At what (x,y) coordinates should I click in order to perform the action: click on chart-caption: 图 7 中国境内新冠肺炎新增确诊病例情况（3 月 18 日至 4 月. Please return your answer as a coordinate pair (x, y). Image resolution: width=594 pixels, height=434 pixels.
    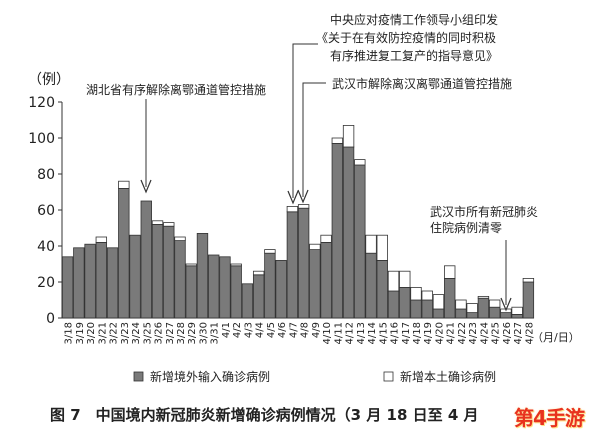
    Looking at the image, I should click on (264, 415).